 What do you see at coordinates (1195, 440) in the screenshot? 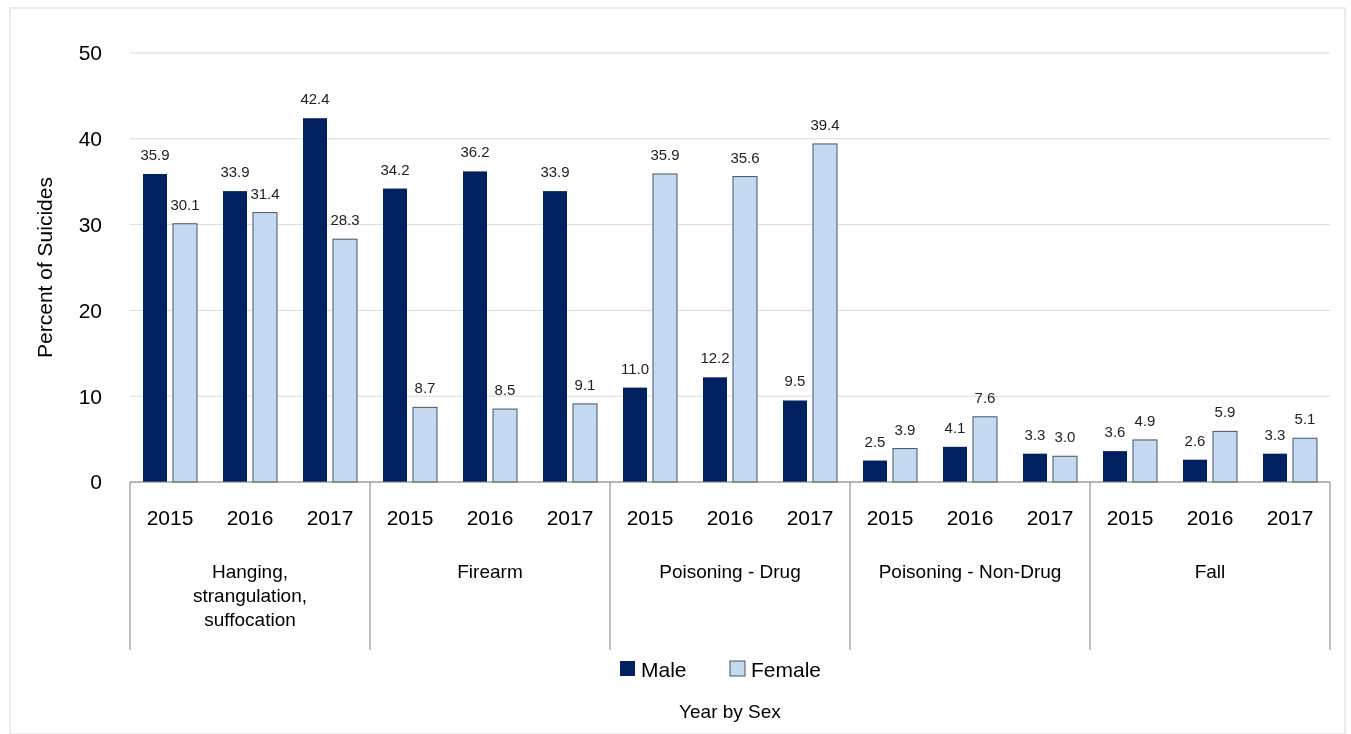
I see `data-label: 2.6` at bounding box center [1195, 440].